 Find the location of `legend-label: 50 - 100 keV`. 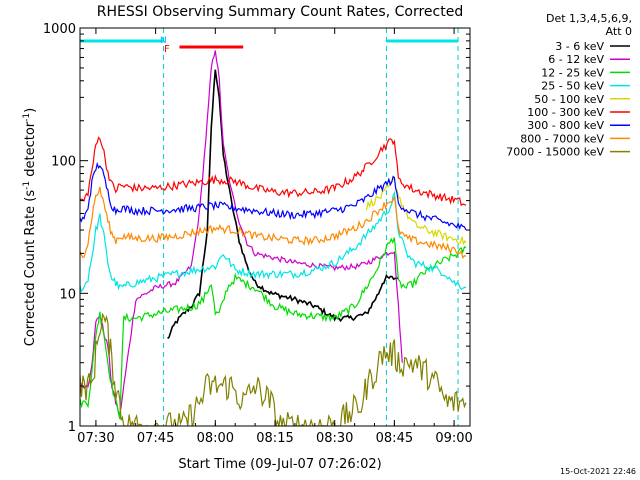

legend-label: 50 - 100 keV is located at coordinates (569, 99).